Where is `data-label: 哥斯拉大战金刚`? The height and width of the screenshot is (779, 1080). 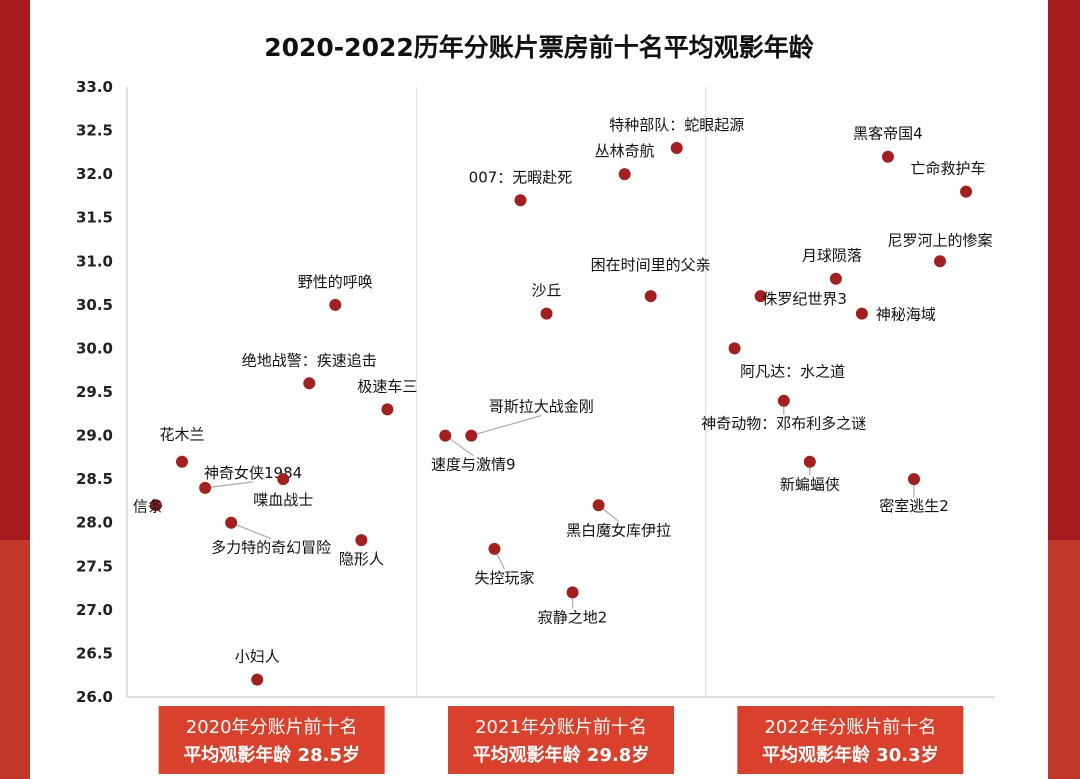
data-label: 哥斯拉大战金刚 is located at coordinates (541, 407).